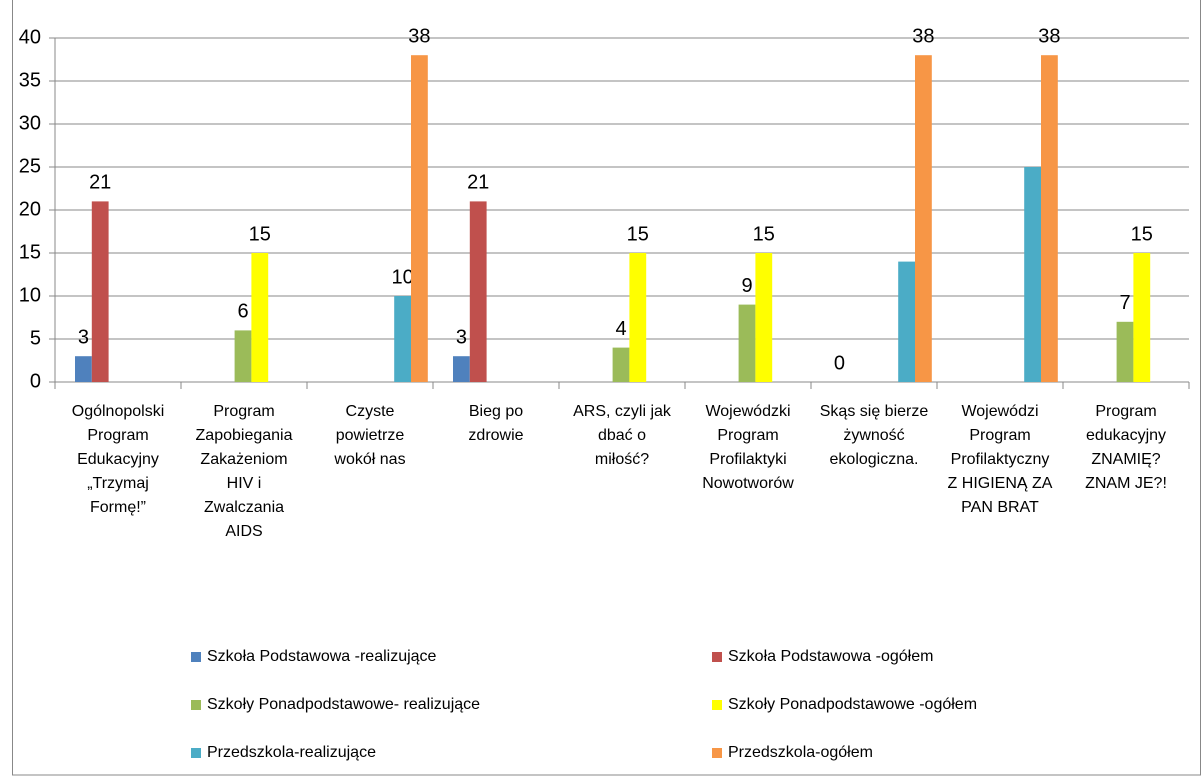 The width and height of the screenshot is (1202, 776). Describe the element at coordinates (1126, 447) in the screenshot. I see `x-tick-label: Program edukacyjny ZNAMIĘ? ZNAM JE?!` at that location.